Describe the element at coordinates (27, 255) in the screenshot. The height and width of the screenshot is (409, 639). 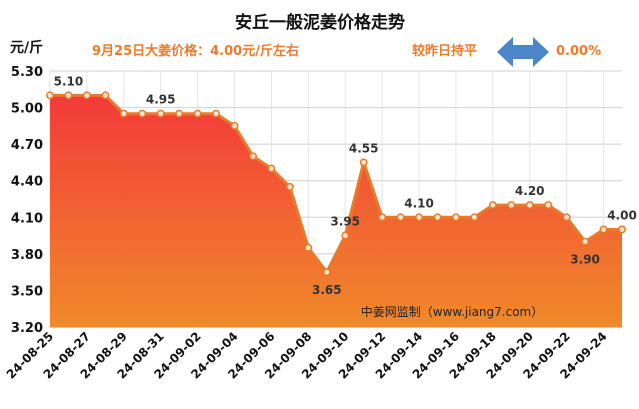
I see `y-tick-label: 3.80` at that location.